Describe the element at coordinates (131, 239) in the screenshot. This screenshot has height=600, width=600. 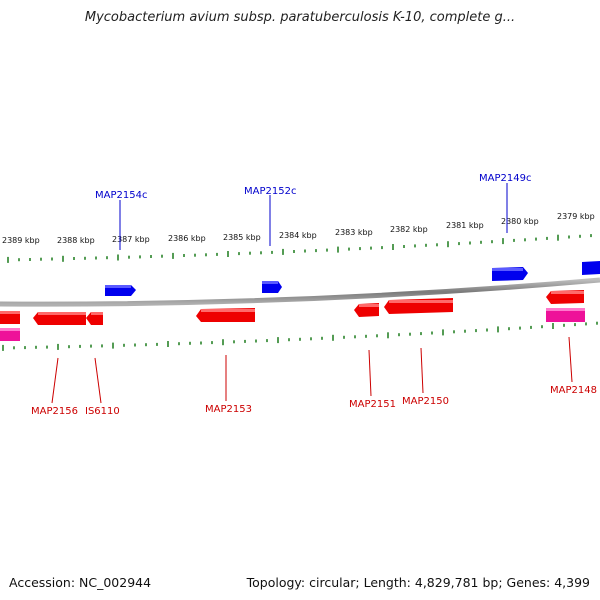
I see `tick-label: 2387 kbp` at that location.